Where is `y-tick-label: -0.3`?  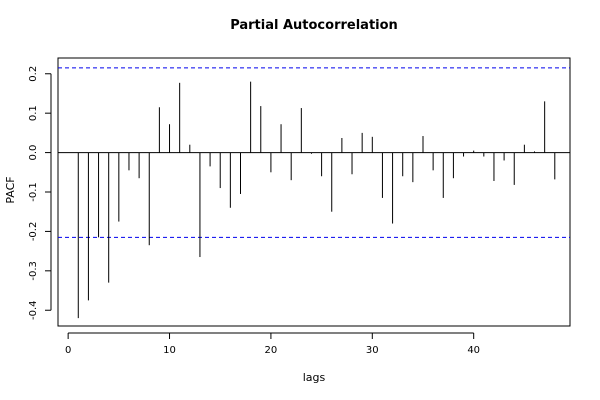 y-tick-label: -0.3 is located at coordinates (33, 271).